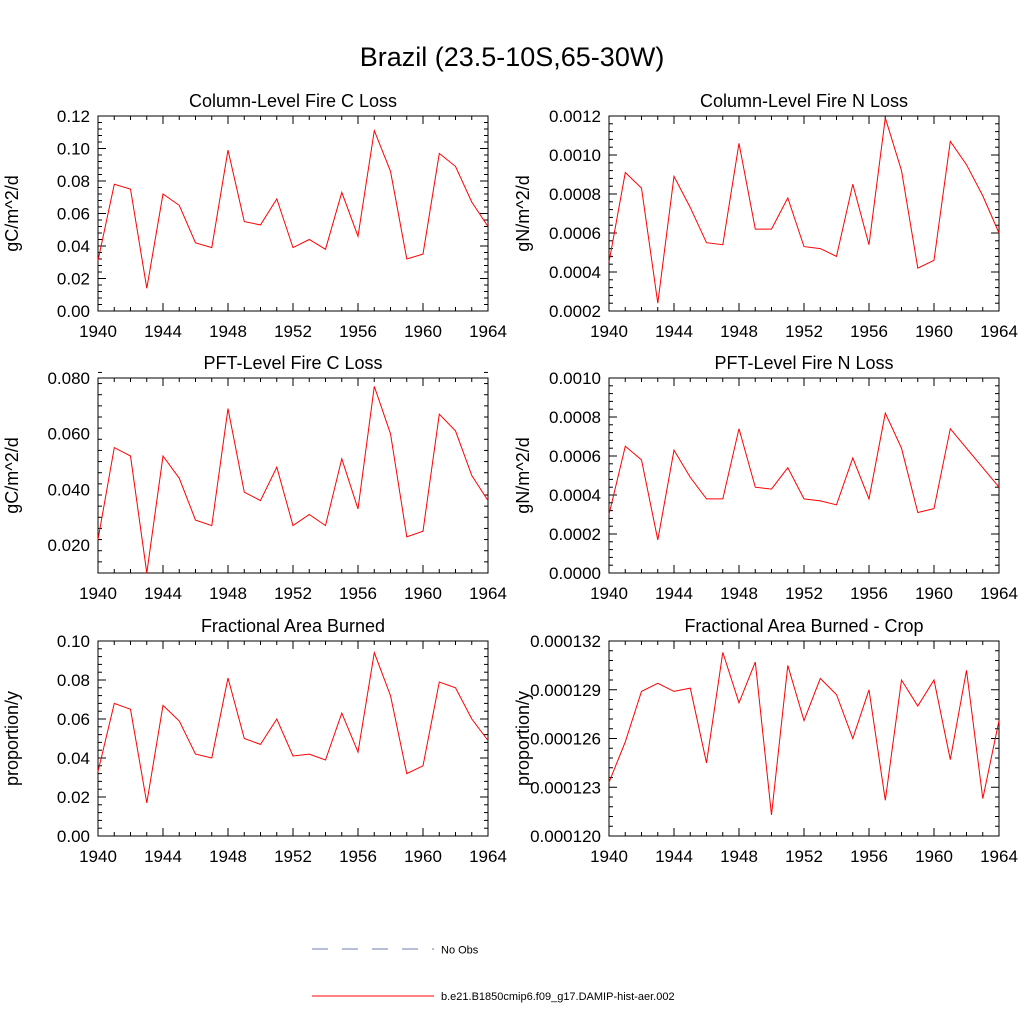 The image size is (1024, 1024). What do you see at coordinates (575, 116) in the screenshot?
I see `y-tick-label: 0.0012` at bounding box center [575, 116].